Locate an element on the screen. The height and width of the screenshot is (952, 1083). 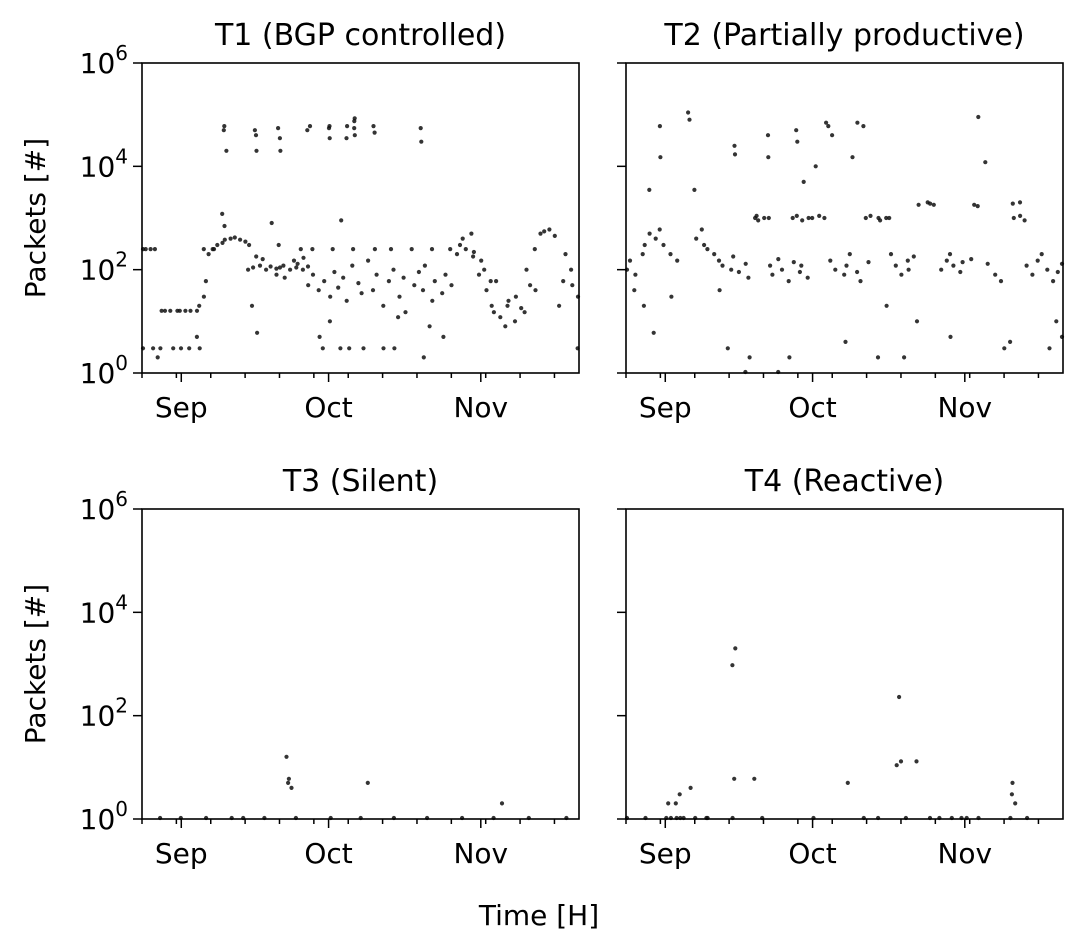
y-axis-label: Packets [#] is located at coordinates (35, 664).